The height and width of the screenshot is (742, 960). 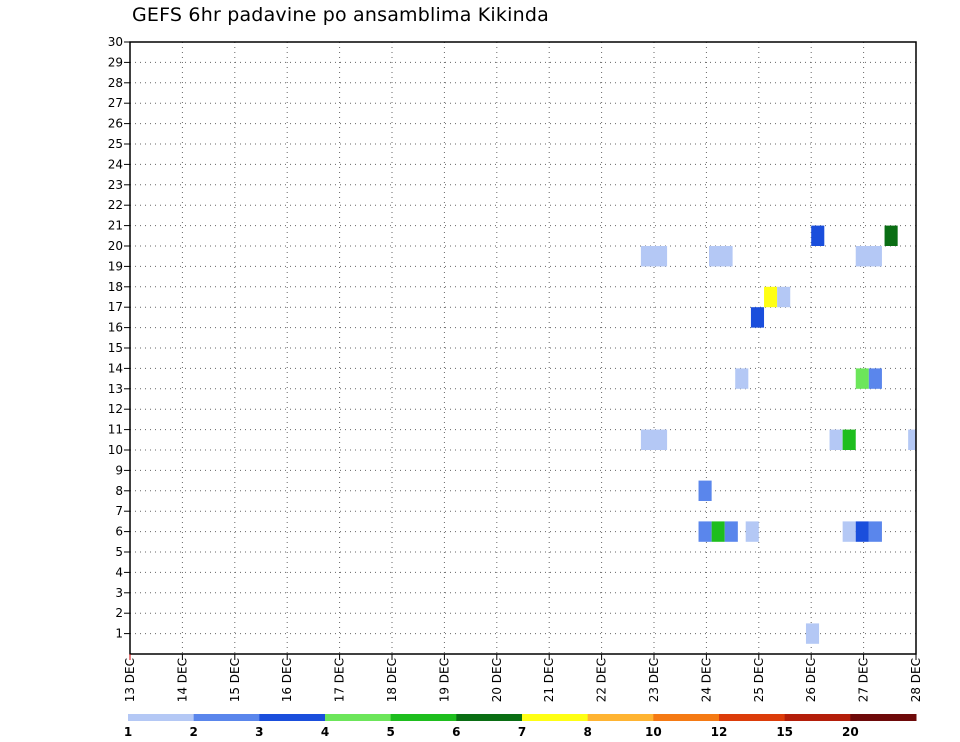 I want to click on y-tick-label: 29, so click(x=115, y=62).